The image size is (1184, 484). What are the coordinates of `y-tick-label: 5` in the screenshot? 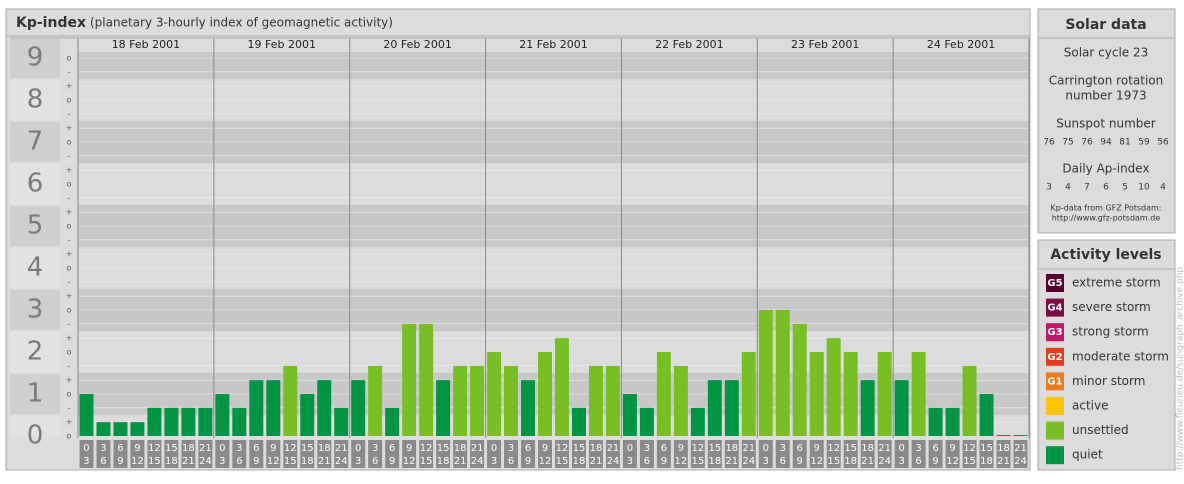 It's located at (35, 226).